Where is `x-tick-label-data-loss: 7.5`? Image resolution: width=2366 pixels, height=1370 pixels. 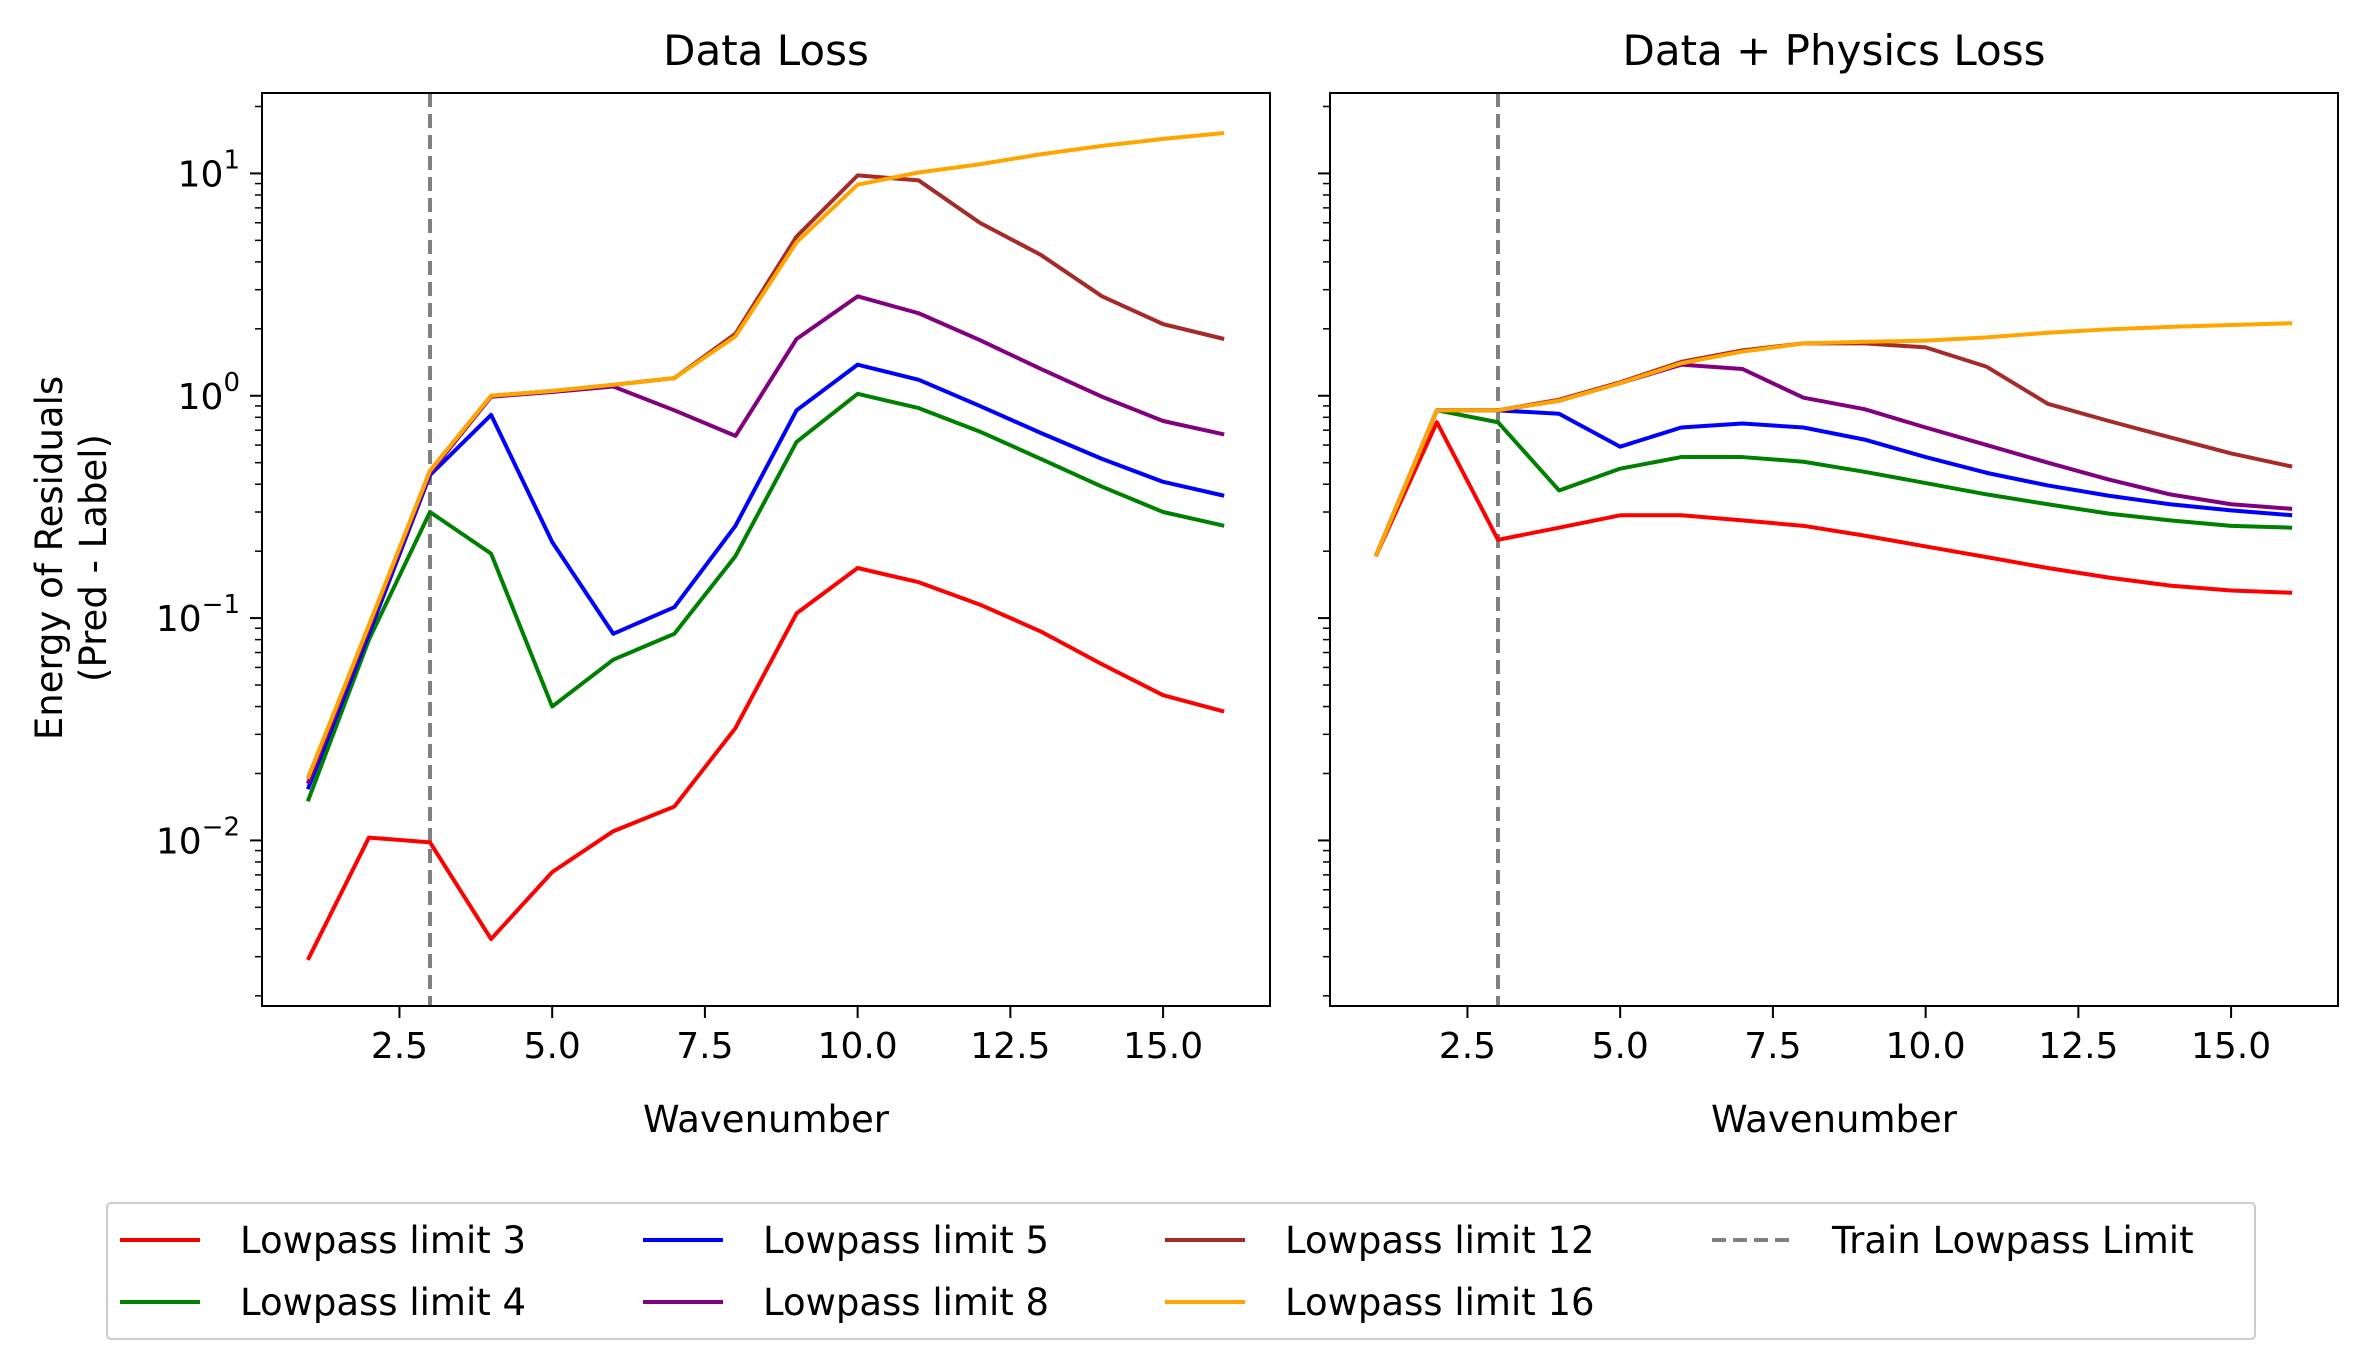
x-tick-label-data-loss: 7.5 is located at coordinates (704, 1046).